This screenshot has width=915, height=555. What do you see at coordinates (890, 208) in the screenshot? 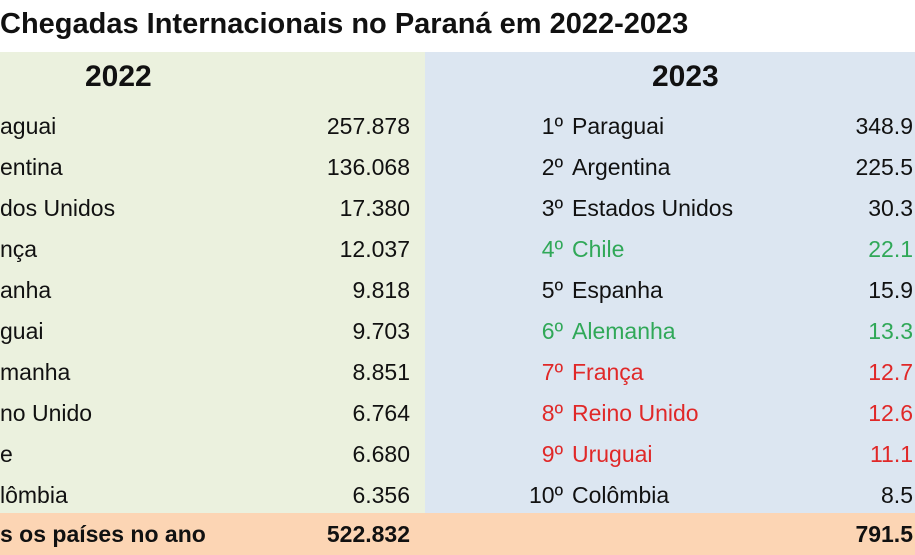
I see `value-2023: 30.3` at bounding box center [890, 208].